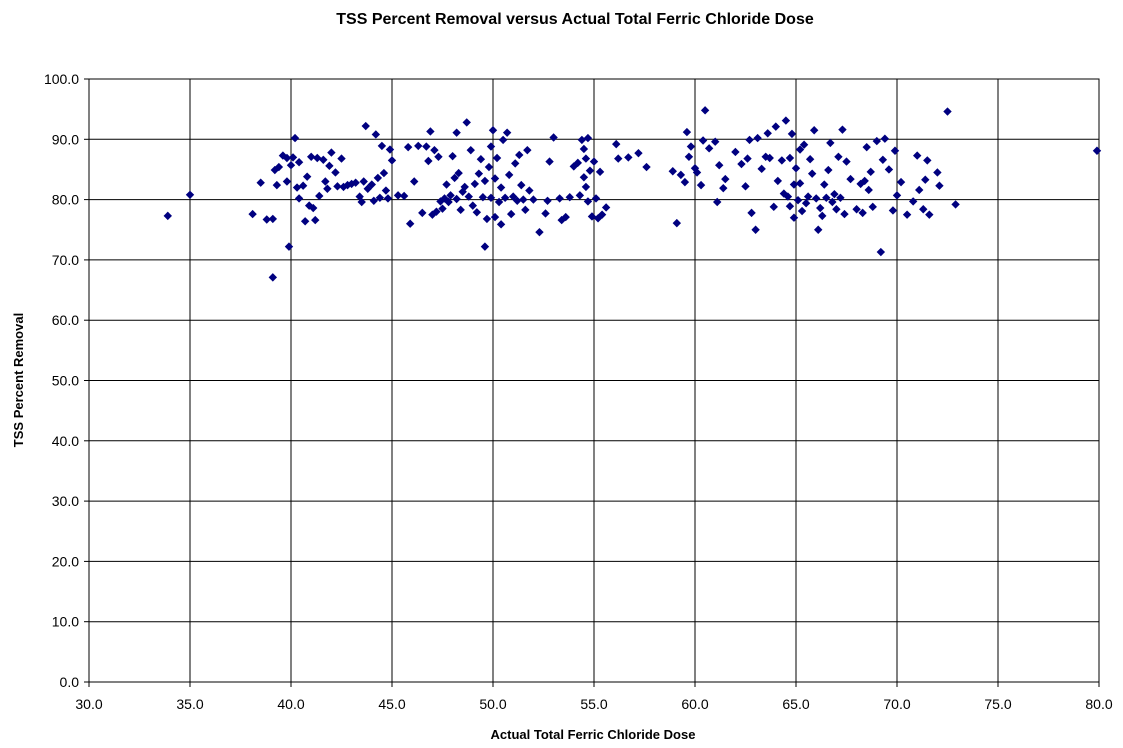 The height and width of the screenshot is (748, 1123). What do you see at coordinates (88, 704) in the screenshot?
I see `x-tick-label: 30.0` at bounding box center [88, 704].